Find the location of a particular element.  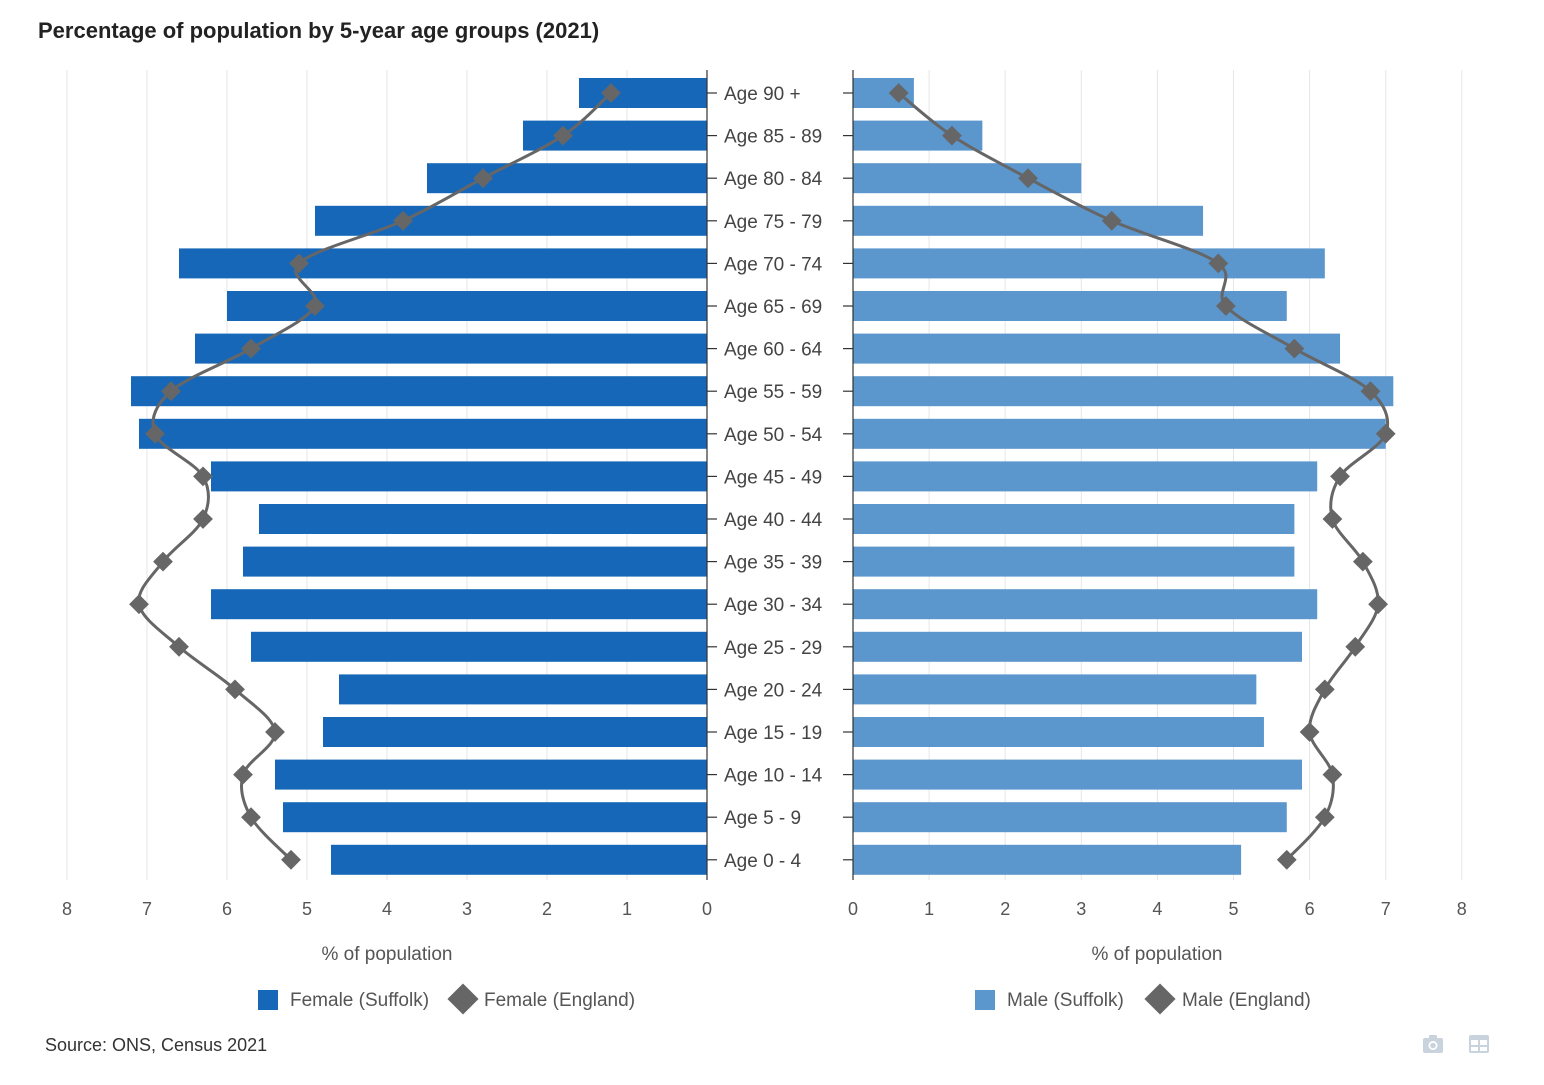

category-label: Age 65 - 69 is located at coordinates (773, 307).